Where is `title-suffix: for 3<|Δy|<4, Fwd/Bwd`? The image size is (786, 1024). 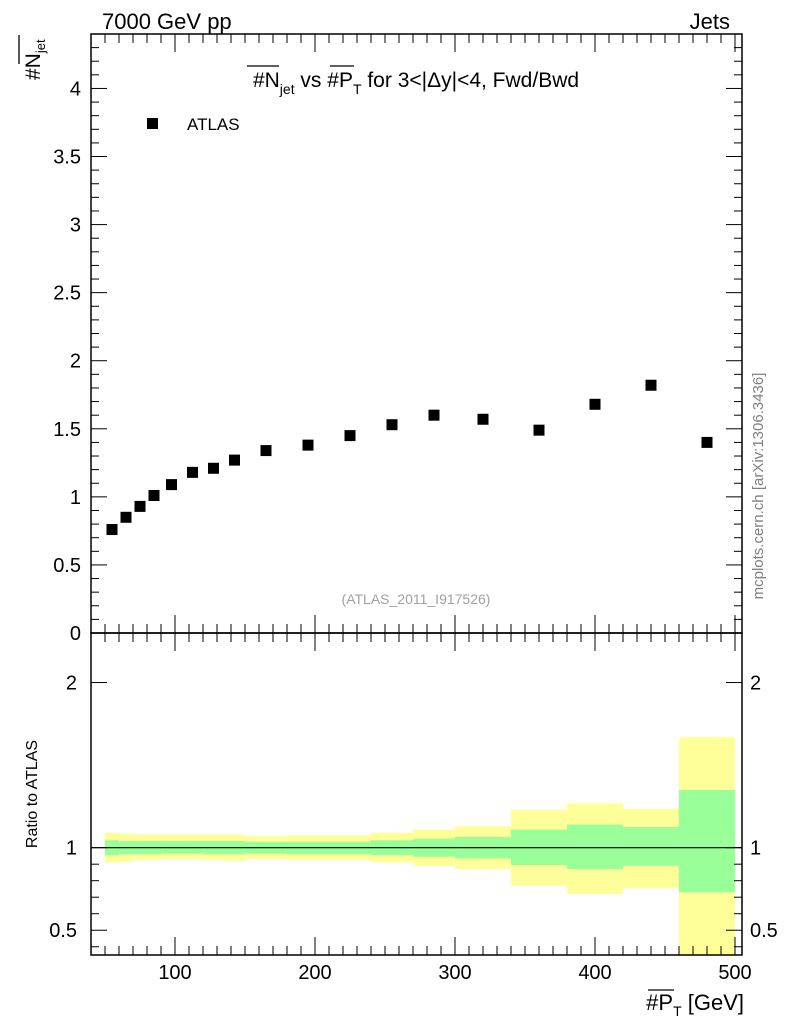
title-suffix: for 3<|Δy|<4, Fwd/Bwd is located at coordinates (471, 80).